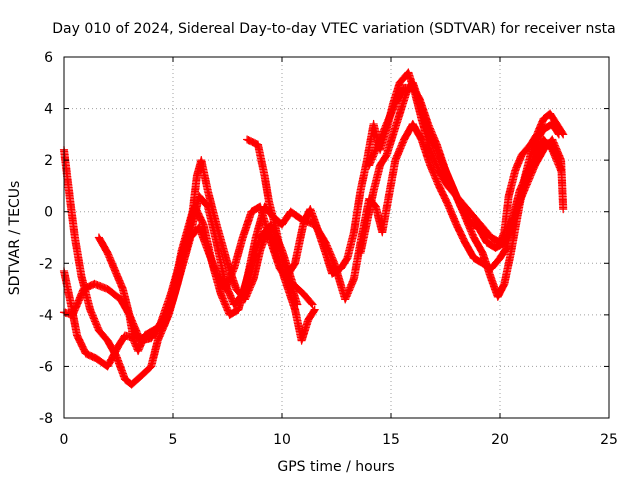  What do you see at coordinates (15, 238) in the screenshot?
I see `y-axis-label: SDTVAR / TECUs` at bounding box center [15, 238].